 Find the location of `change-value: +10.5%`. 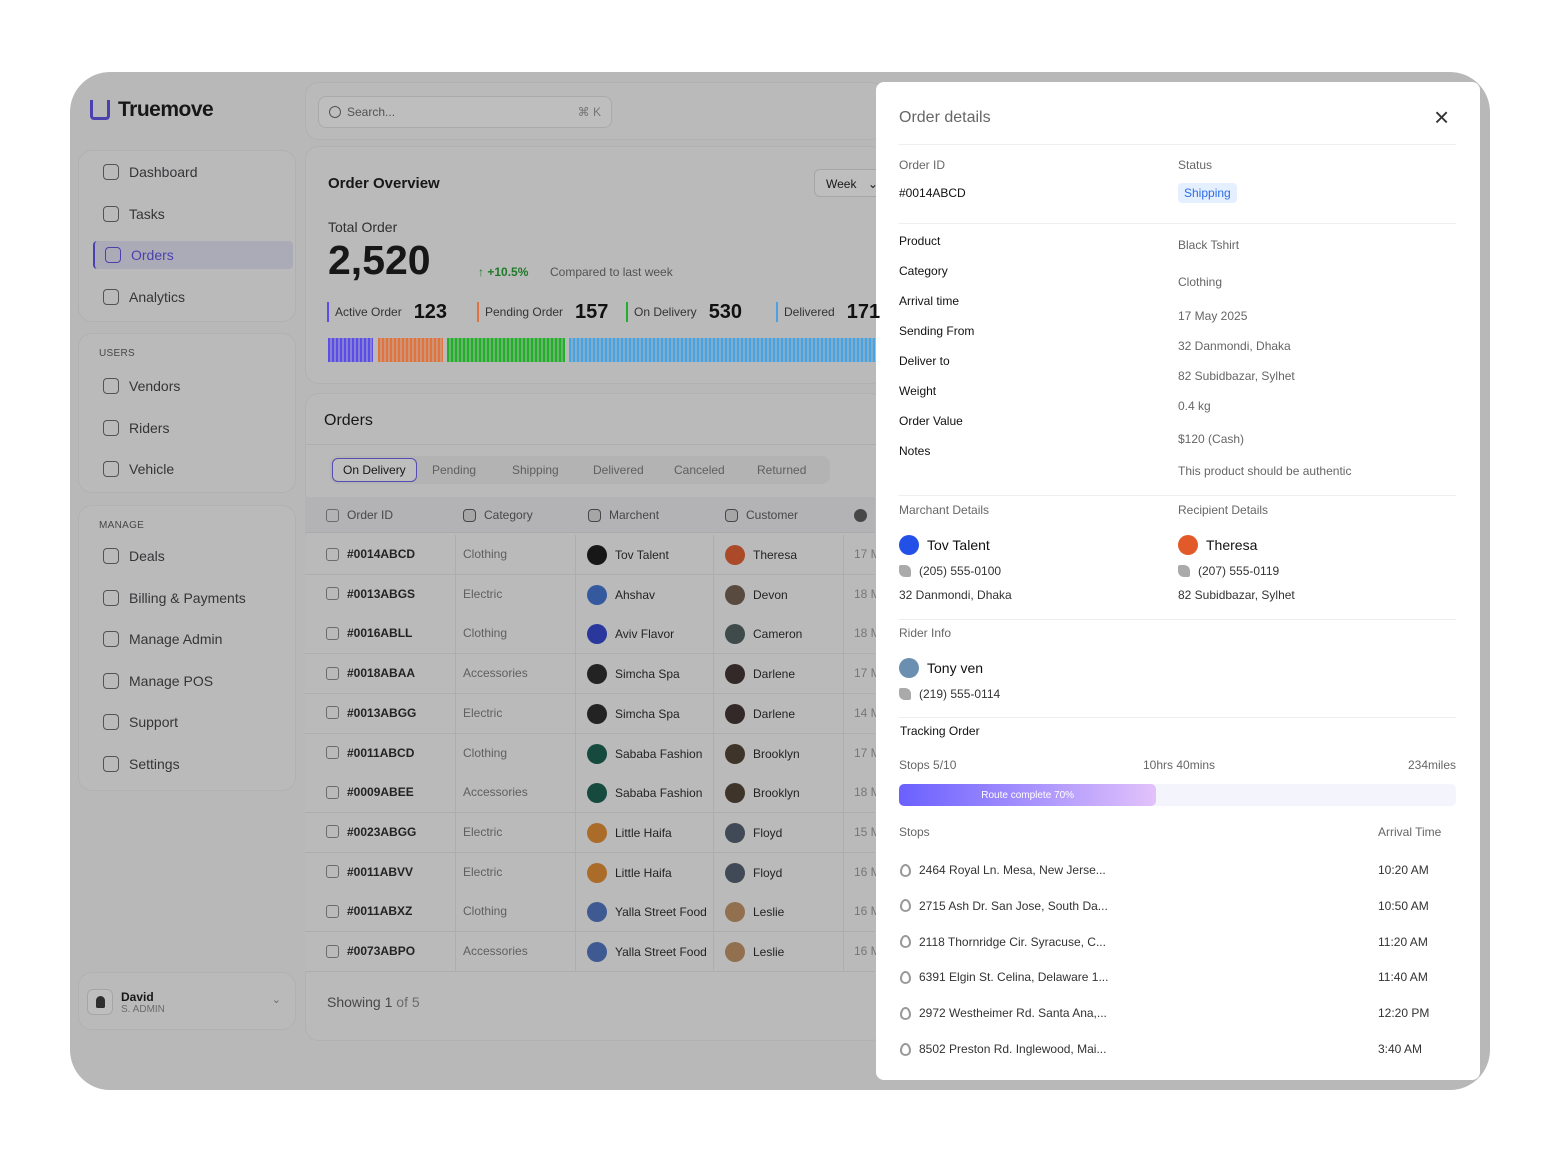

change-value: +10.5% is located at coordinates (508, 272).